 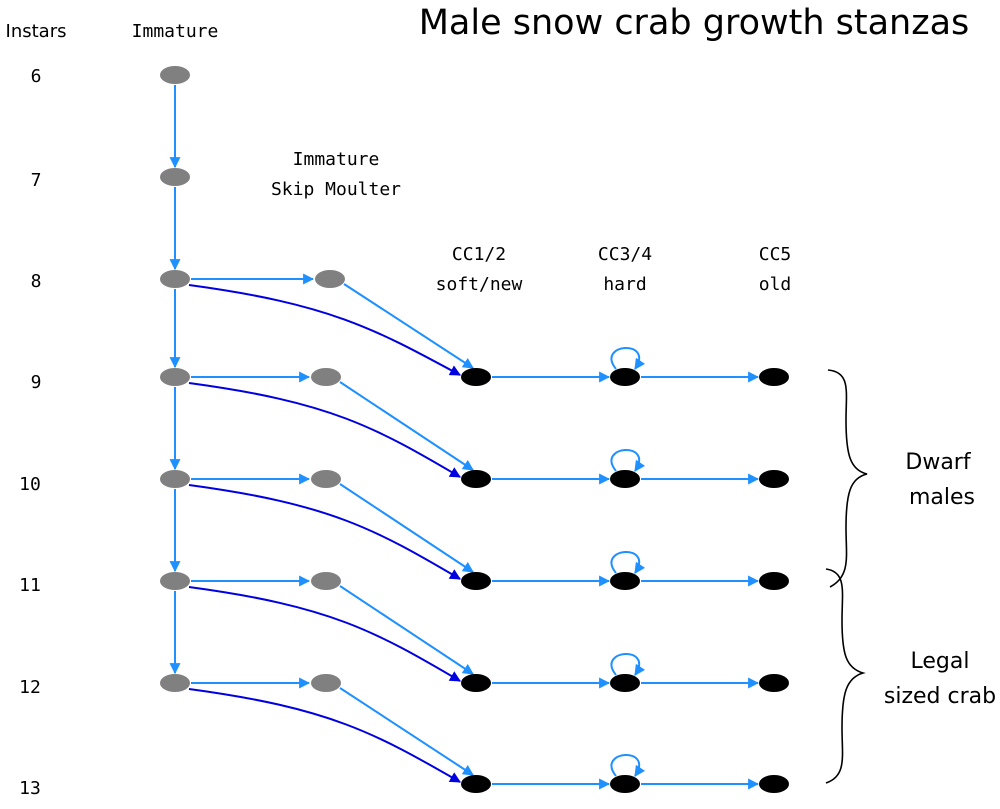 What do you see at coordinates (30, 687) in the screenshot?
I see `instar-label-12: 12` at bounding box center [30, 687].